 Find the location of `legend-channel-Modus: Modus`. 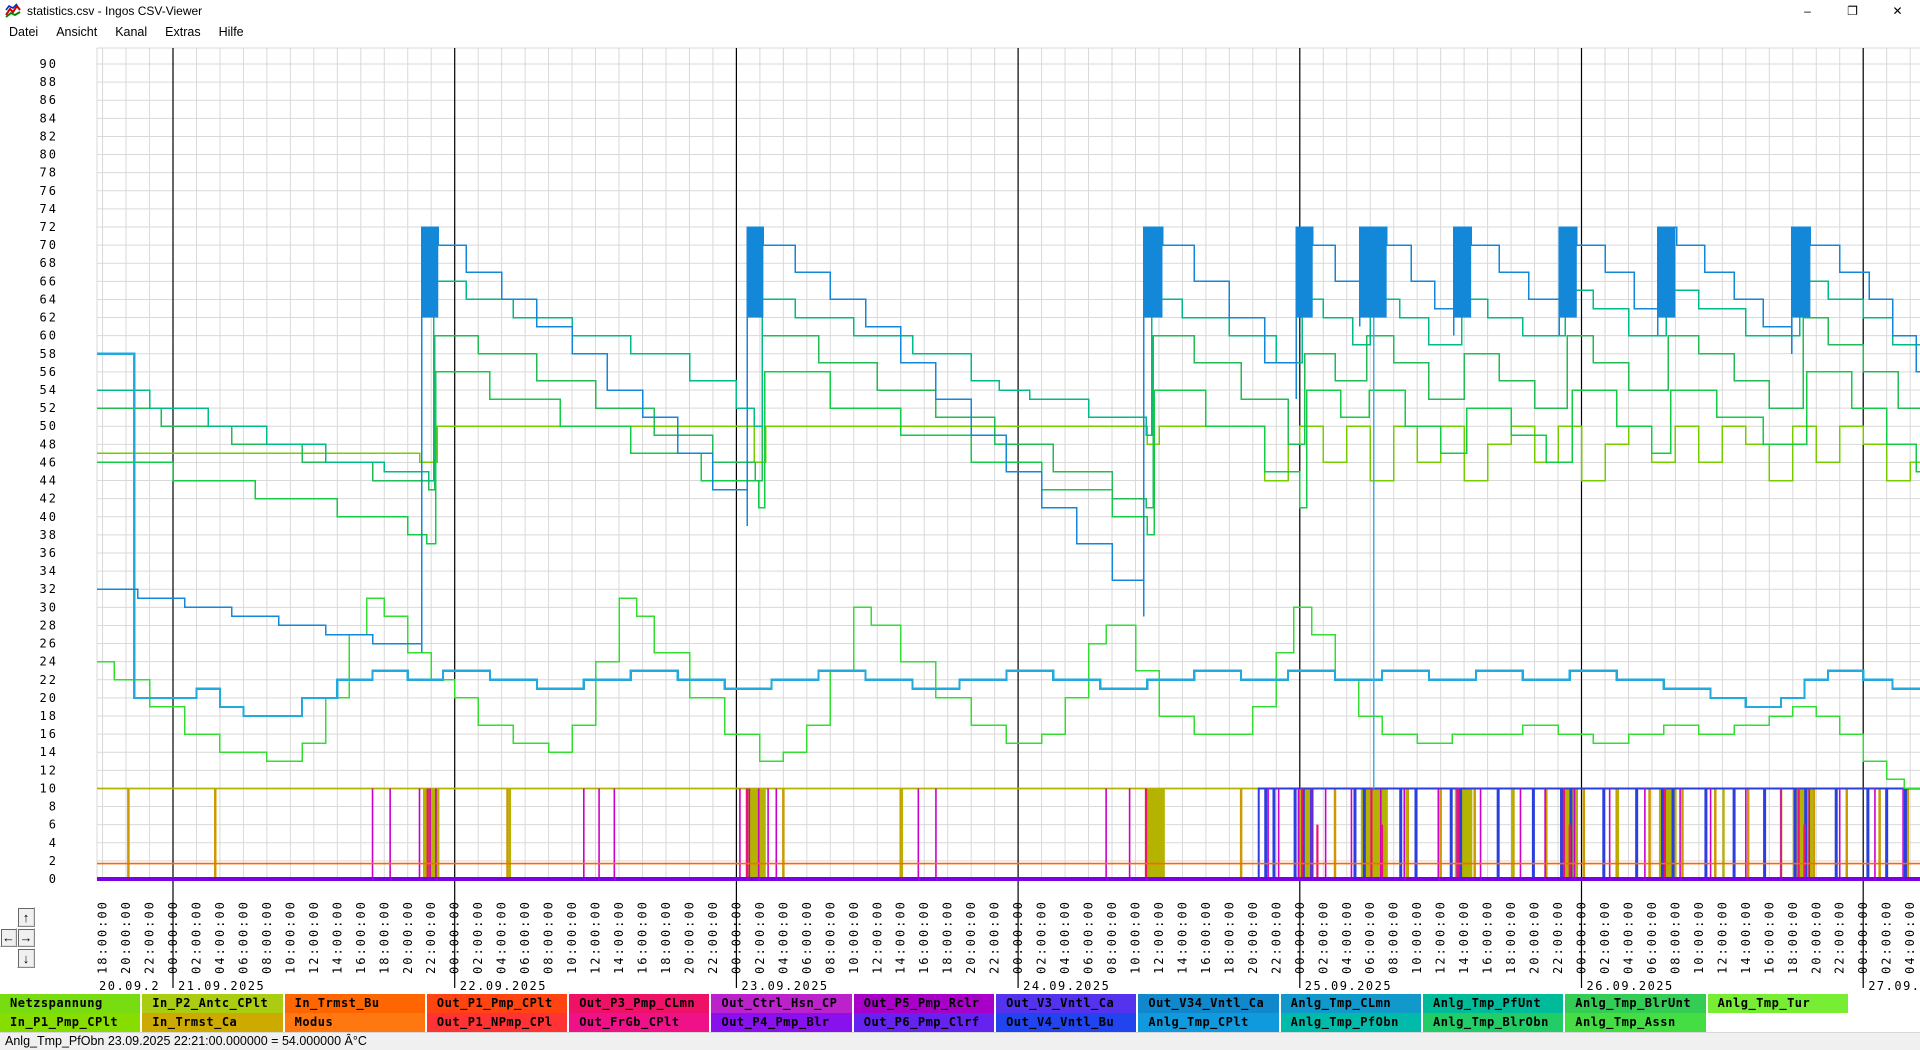

legend-channel-Modus: Modus is located at coordinates (354, 1022).